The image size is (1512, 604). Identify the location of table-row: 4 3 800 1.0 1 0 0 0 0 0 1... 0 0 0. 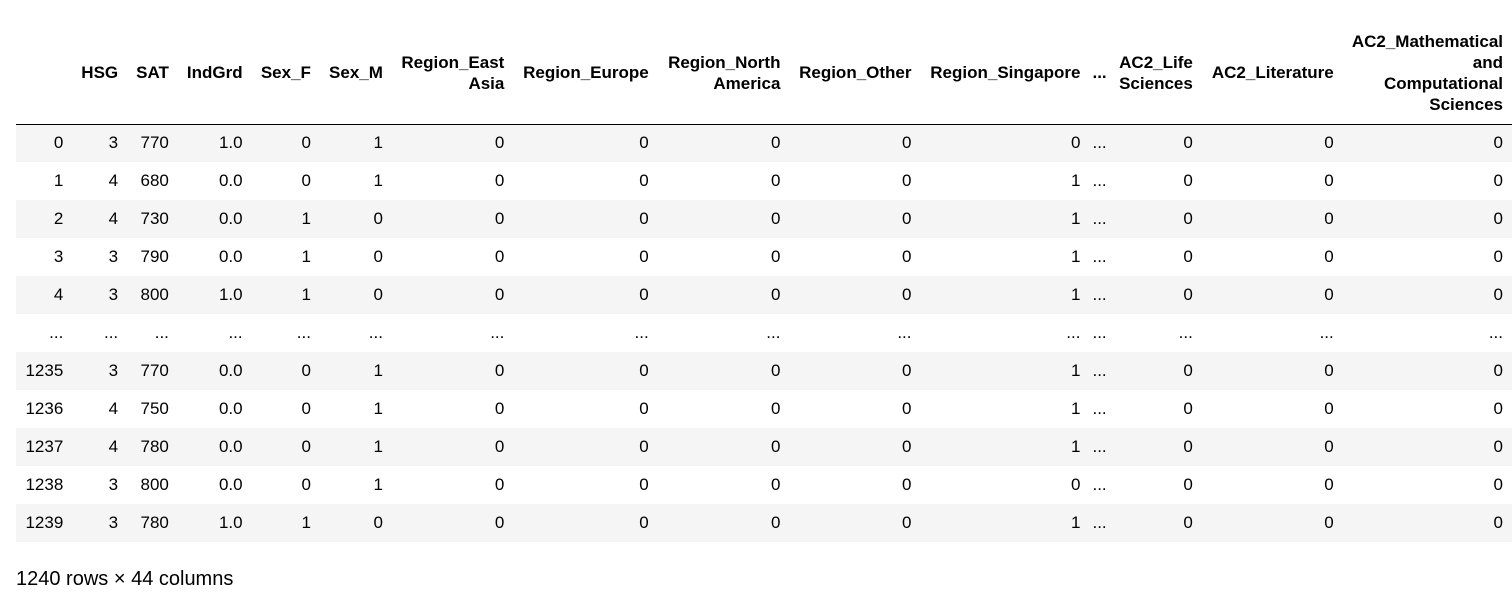
(764, 295).